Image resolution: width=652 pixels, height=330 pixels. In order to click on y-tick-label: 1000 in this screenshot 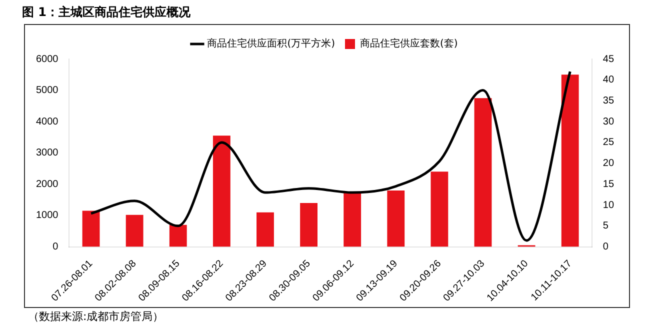, I will do `click(47, 216)`.